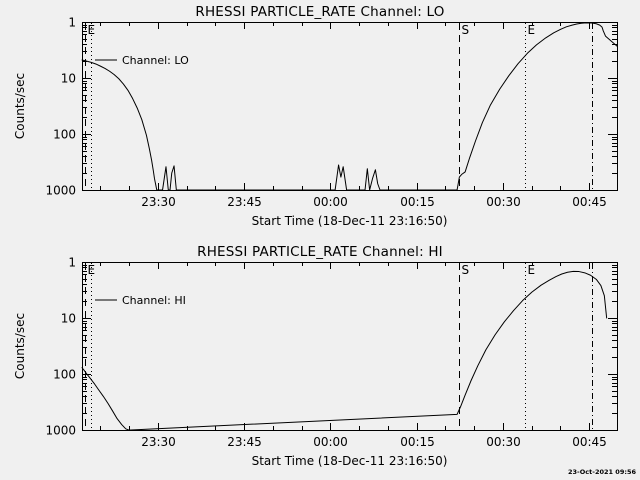 This screenshot has width=640, height=480. Describe the element at coordinates (154, 300) in the screenshot. I see `legend-label: Channel: HI` at that location.